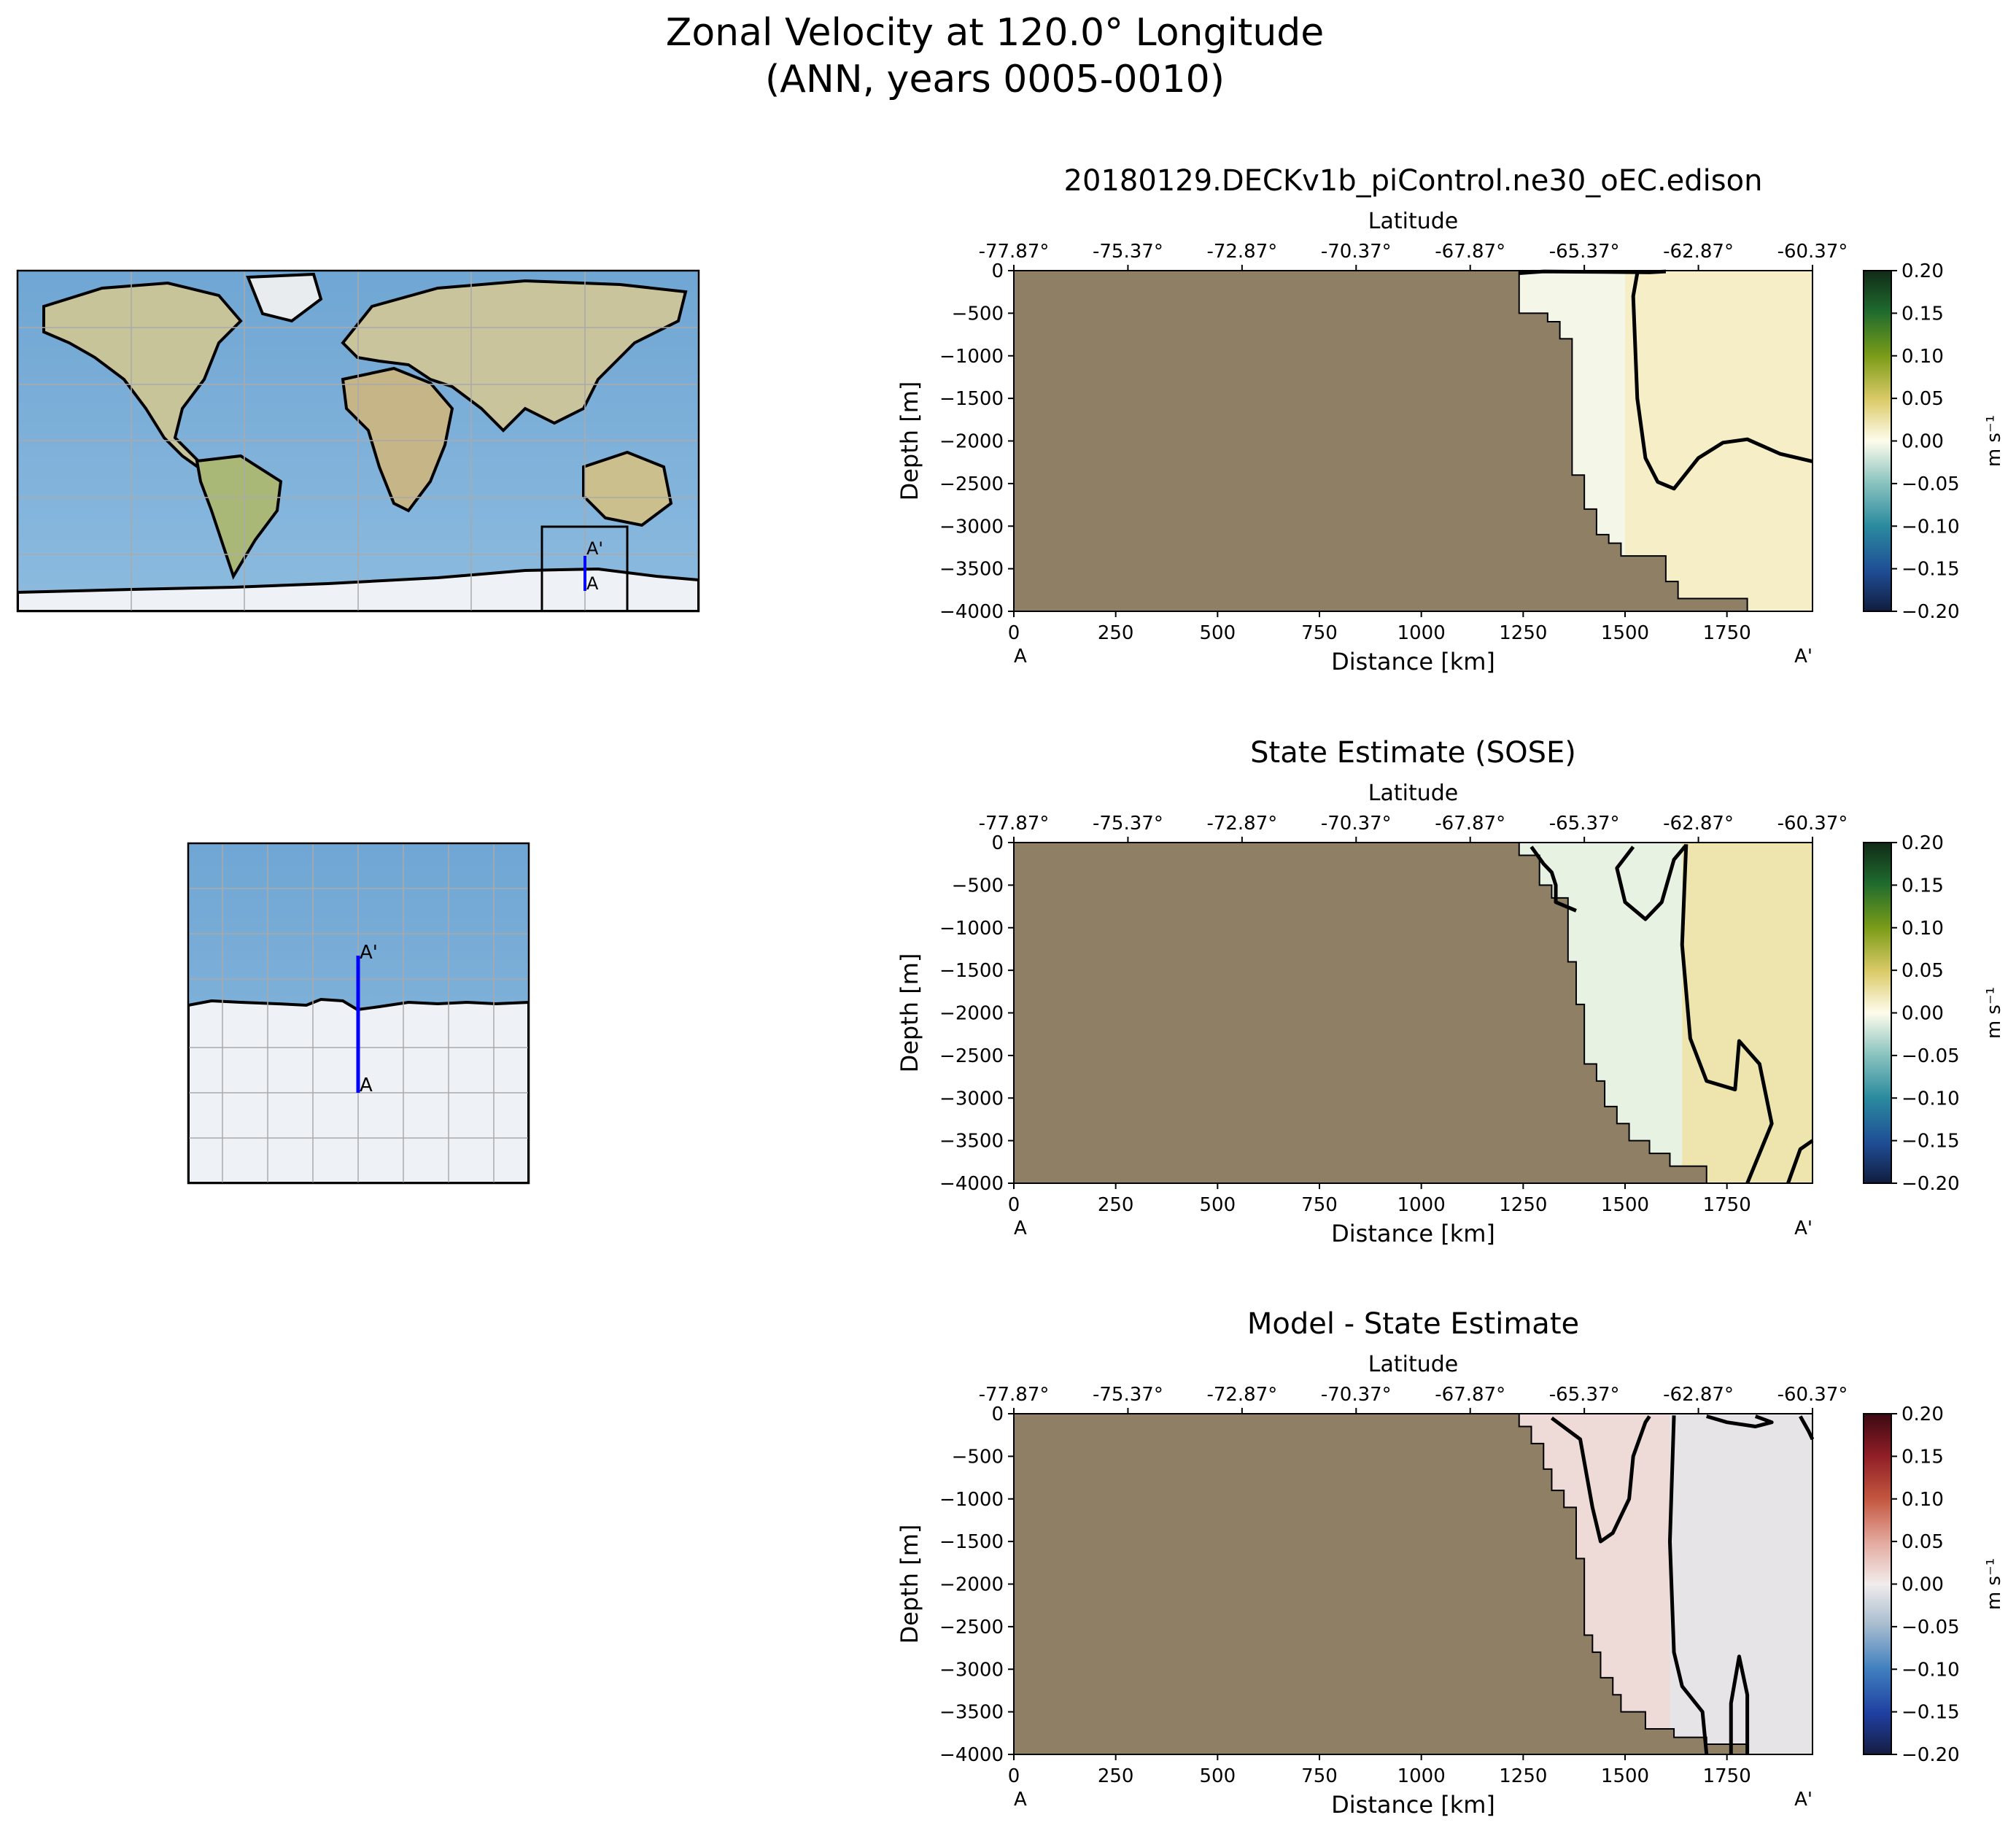 Image resolution: width=2016 pixels, height=1831 pixels. What do you see at coordinates (1585, 252) in the screenshot?
I see `top-tick-label: -65.37°` at bounding box center [1585, 252].